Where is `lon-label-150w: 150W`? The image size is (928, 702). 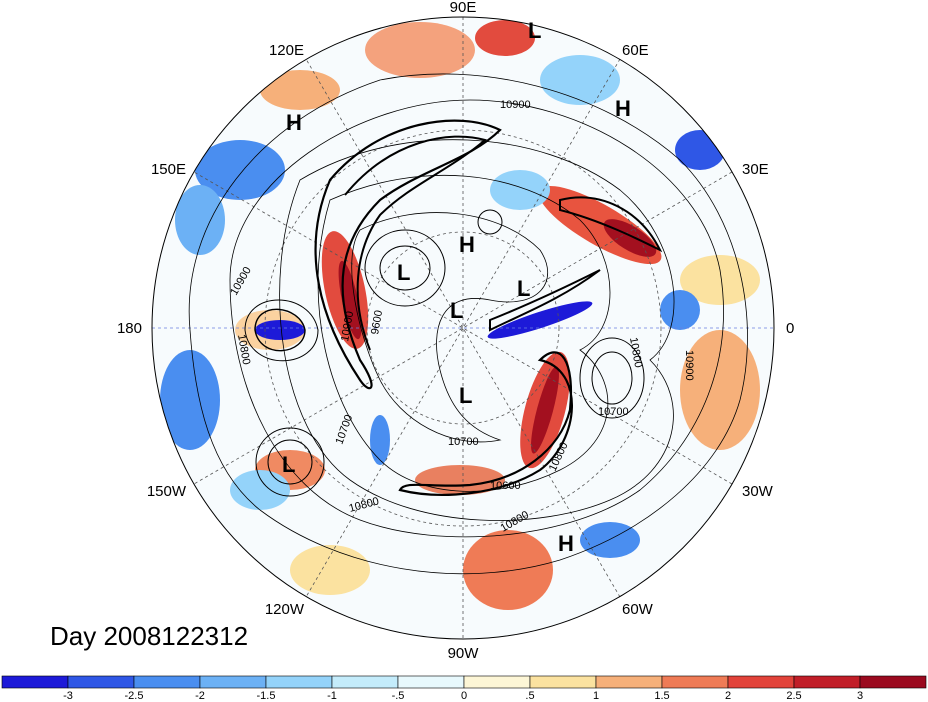
lon-label-150w: 150W is located at coordinates (167, 491).